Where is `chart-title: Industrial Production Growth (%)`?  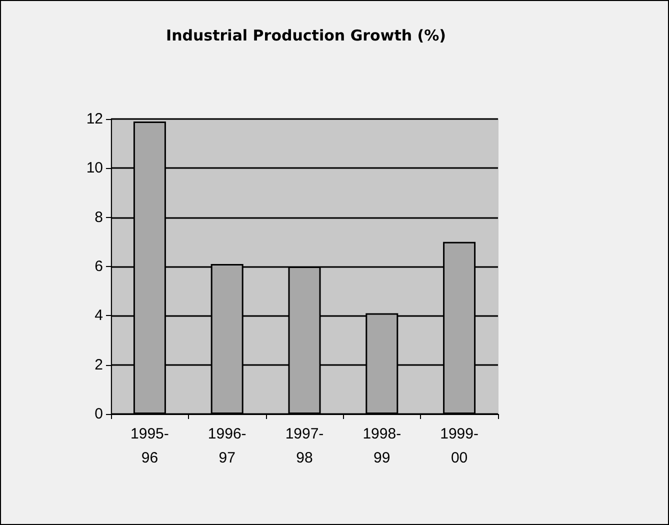
chart-title: Industrial Production Growth (%) is located at coordinates (306, 35).